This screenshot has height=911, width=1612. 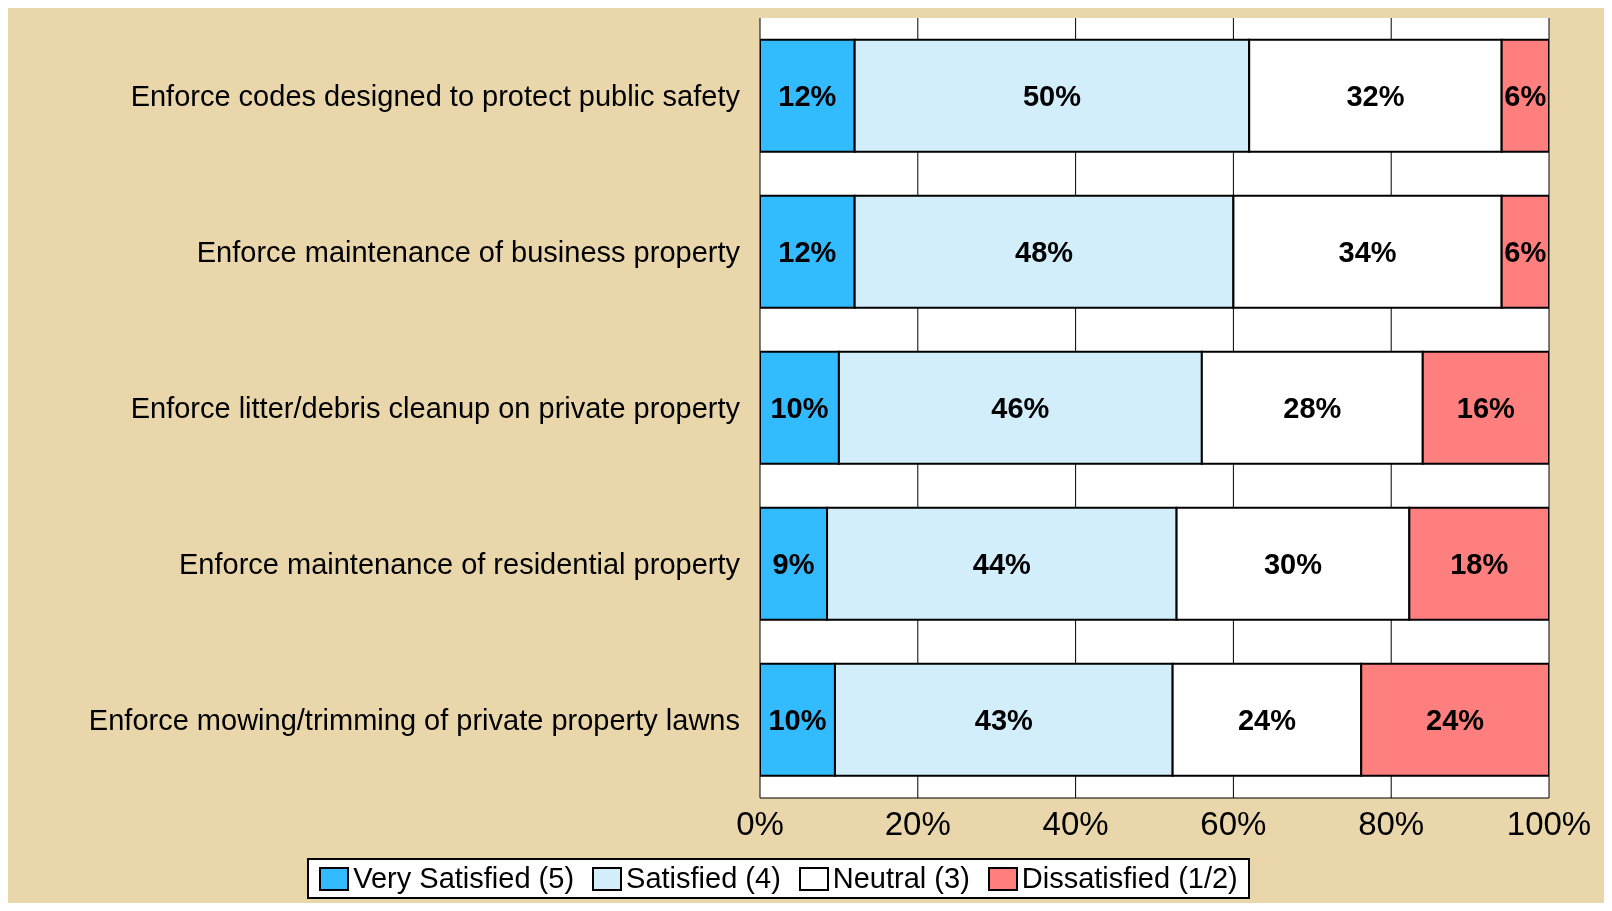 I want to click on data-label: 48%, so click(x=1044, y=251).